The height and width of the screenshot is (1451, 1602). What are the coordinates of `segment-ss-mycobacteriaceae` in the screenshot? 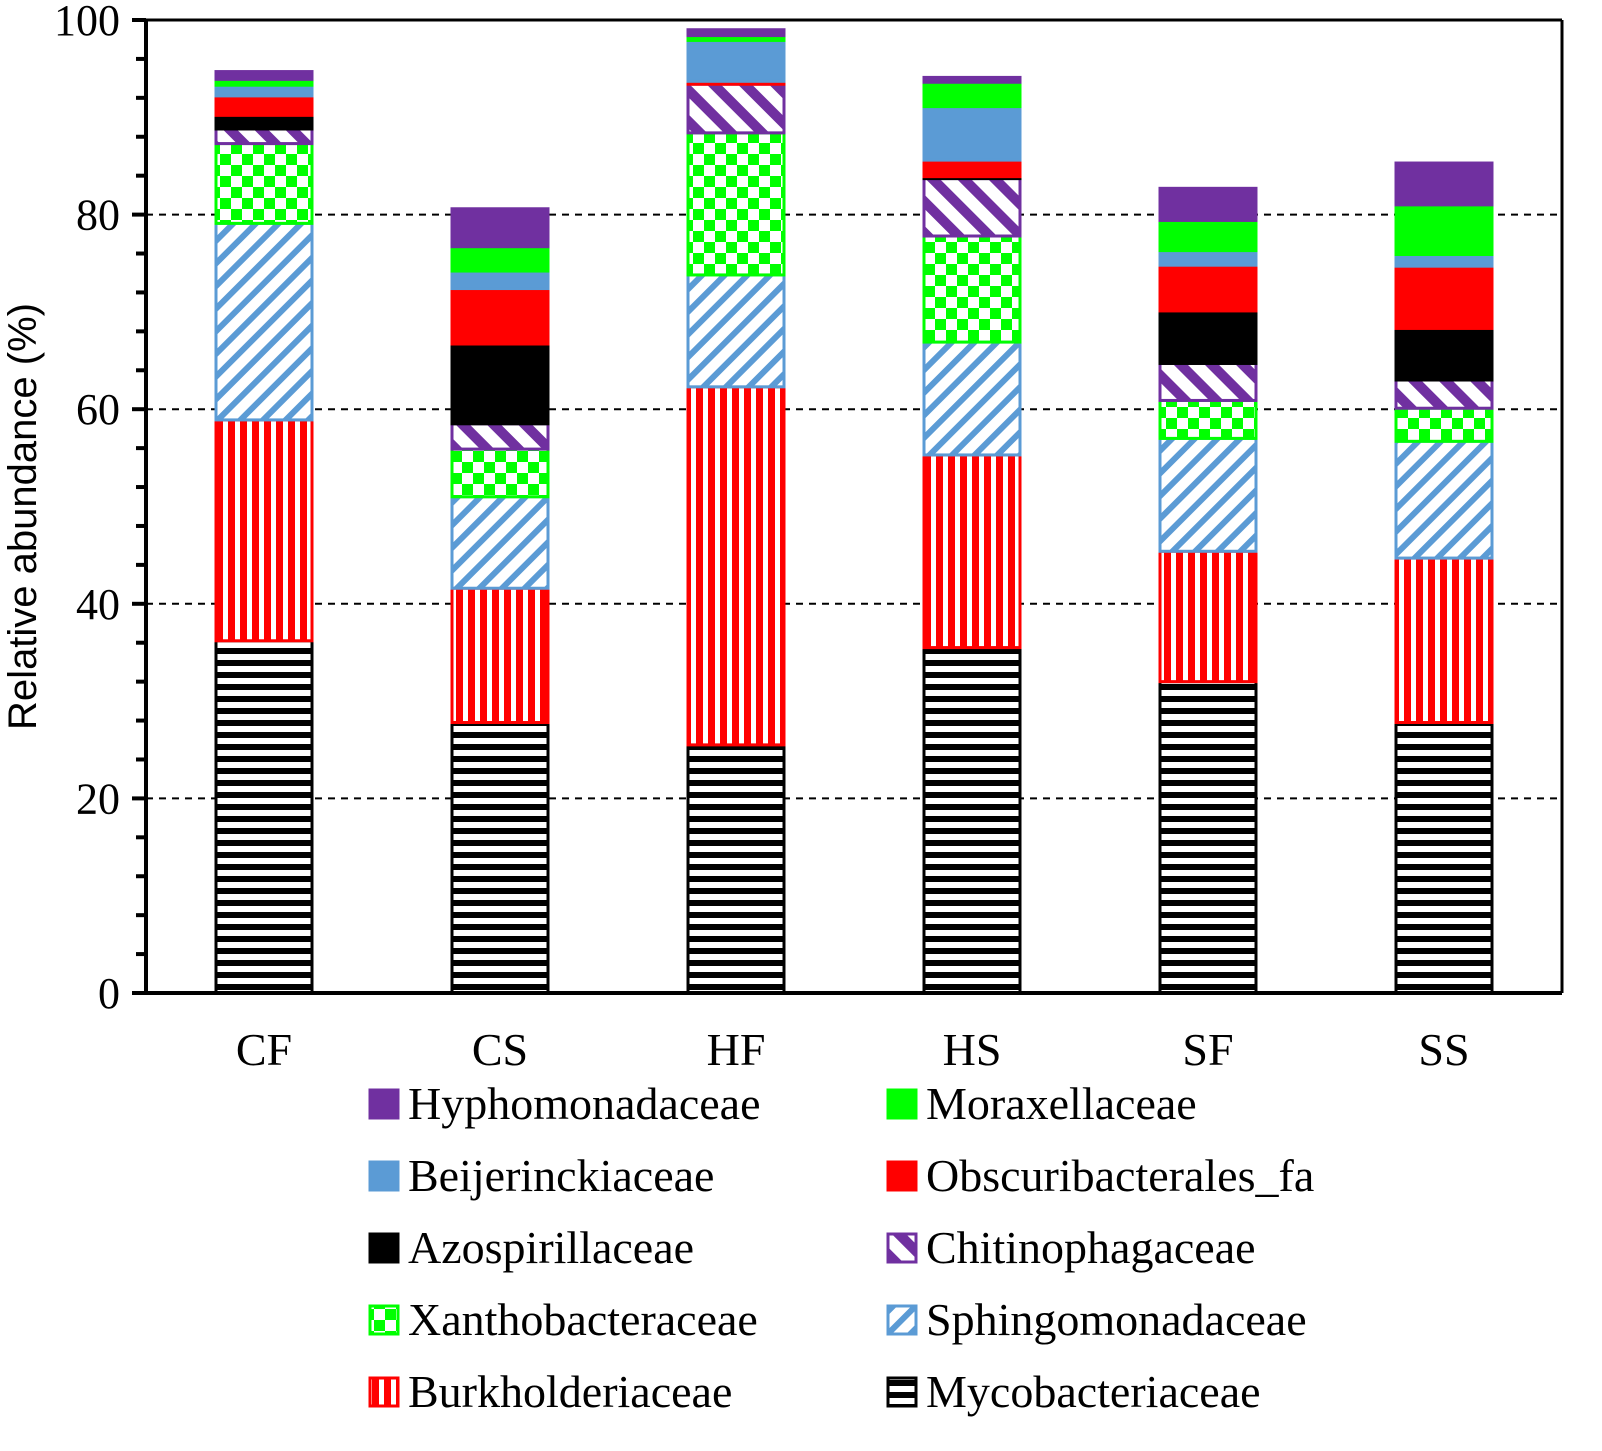 It's located at (1444, 858).